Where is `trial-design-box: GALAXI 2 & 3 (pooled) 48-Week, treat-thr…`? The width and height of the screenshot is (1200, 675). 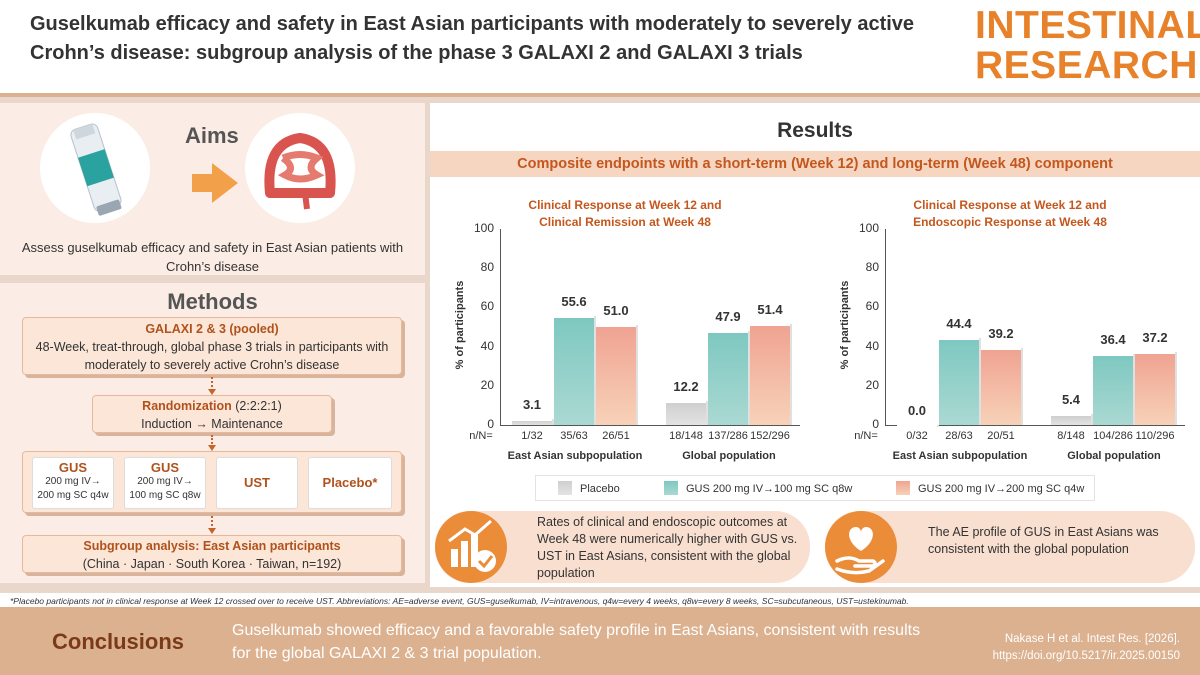
trial-design-box: GALAXI 2 & 3 (pooled) 48-Week, treat-thr… is located at coordinates (212, 346).